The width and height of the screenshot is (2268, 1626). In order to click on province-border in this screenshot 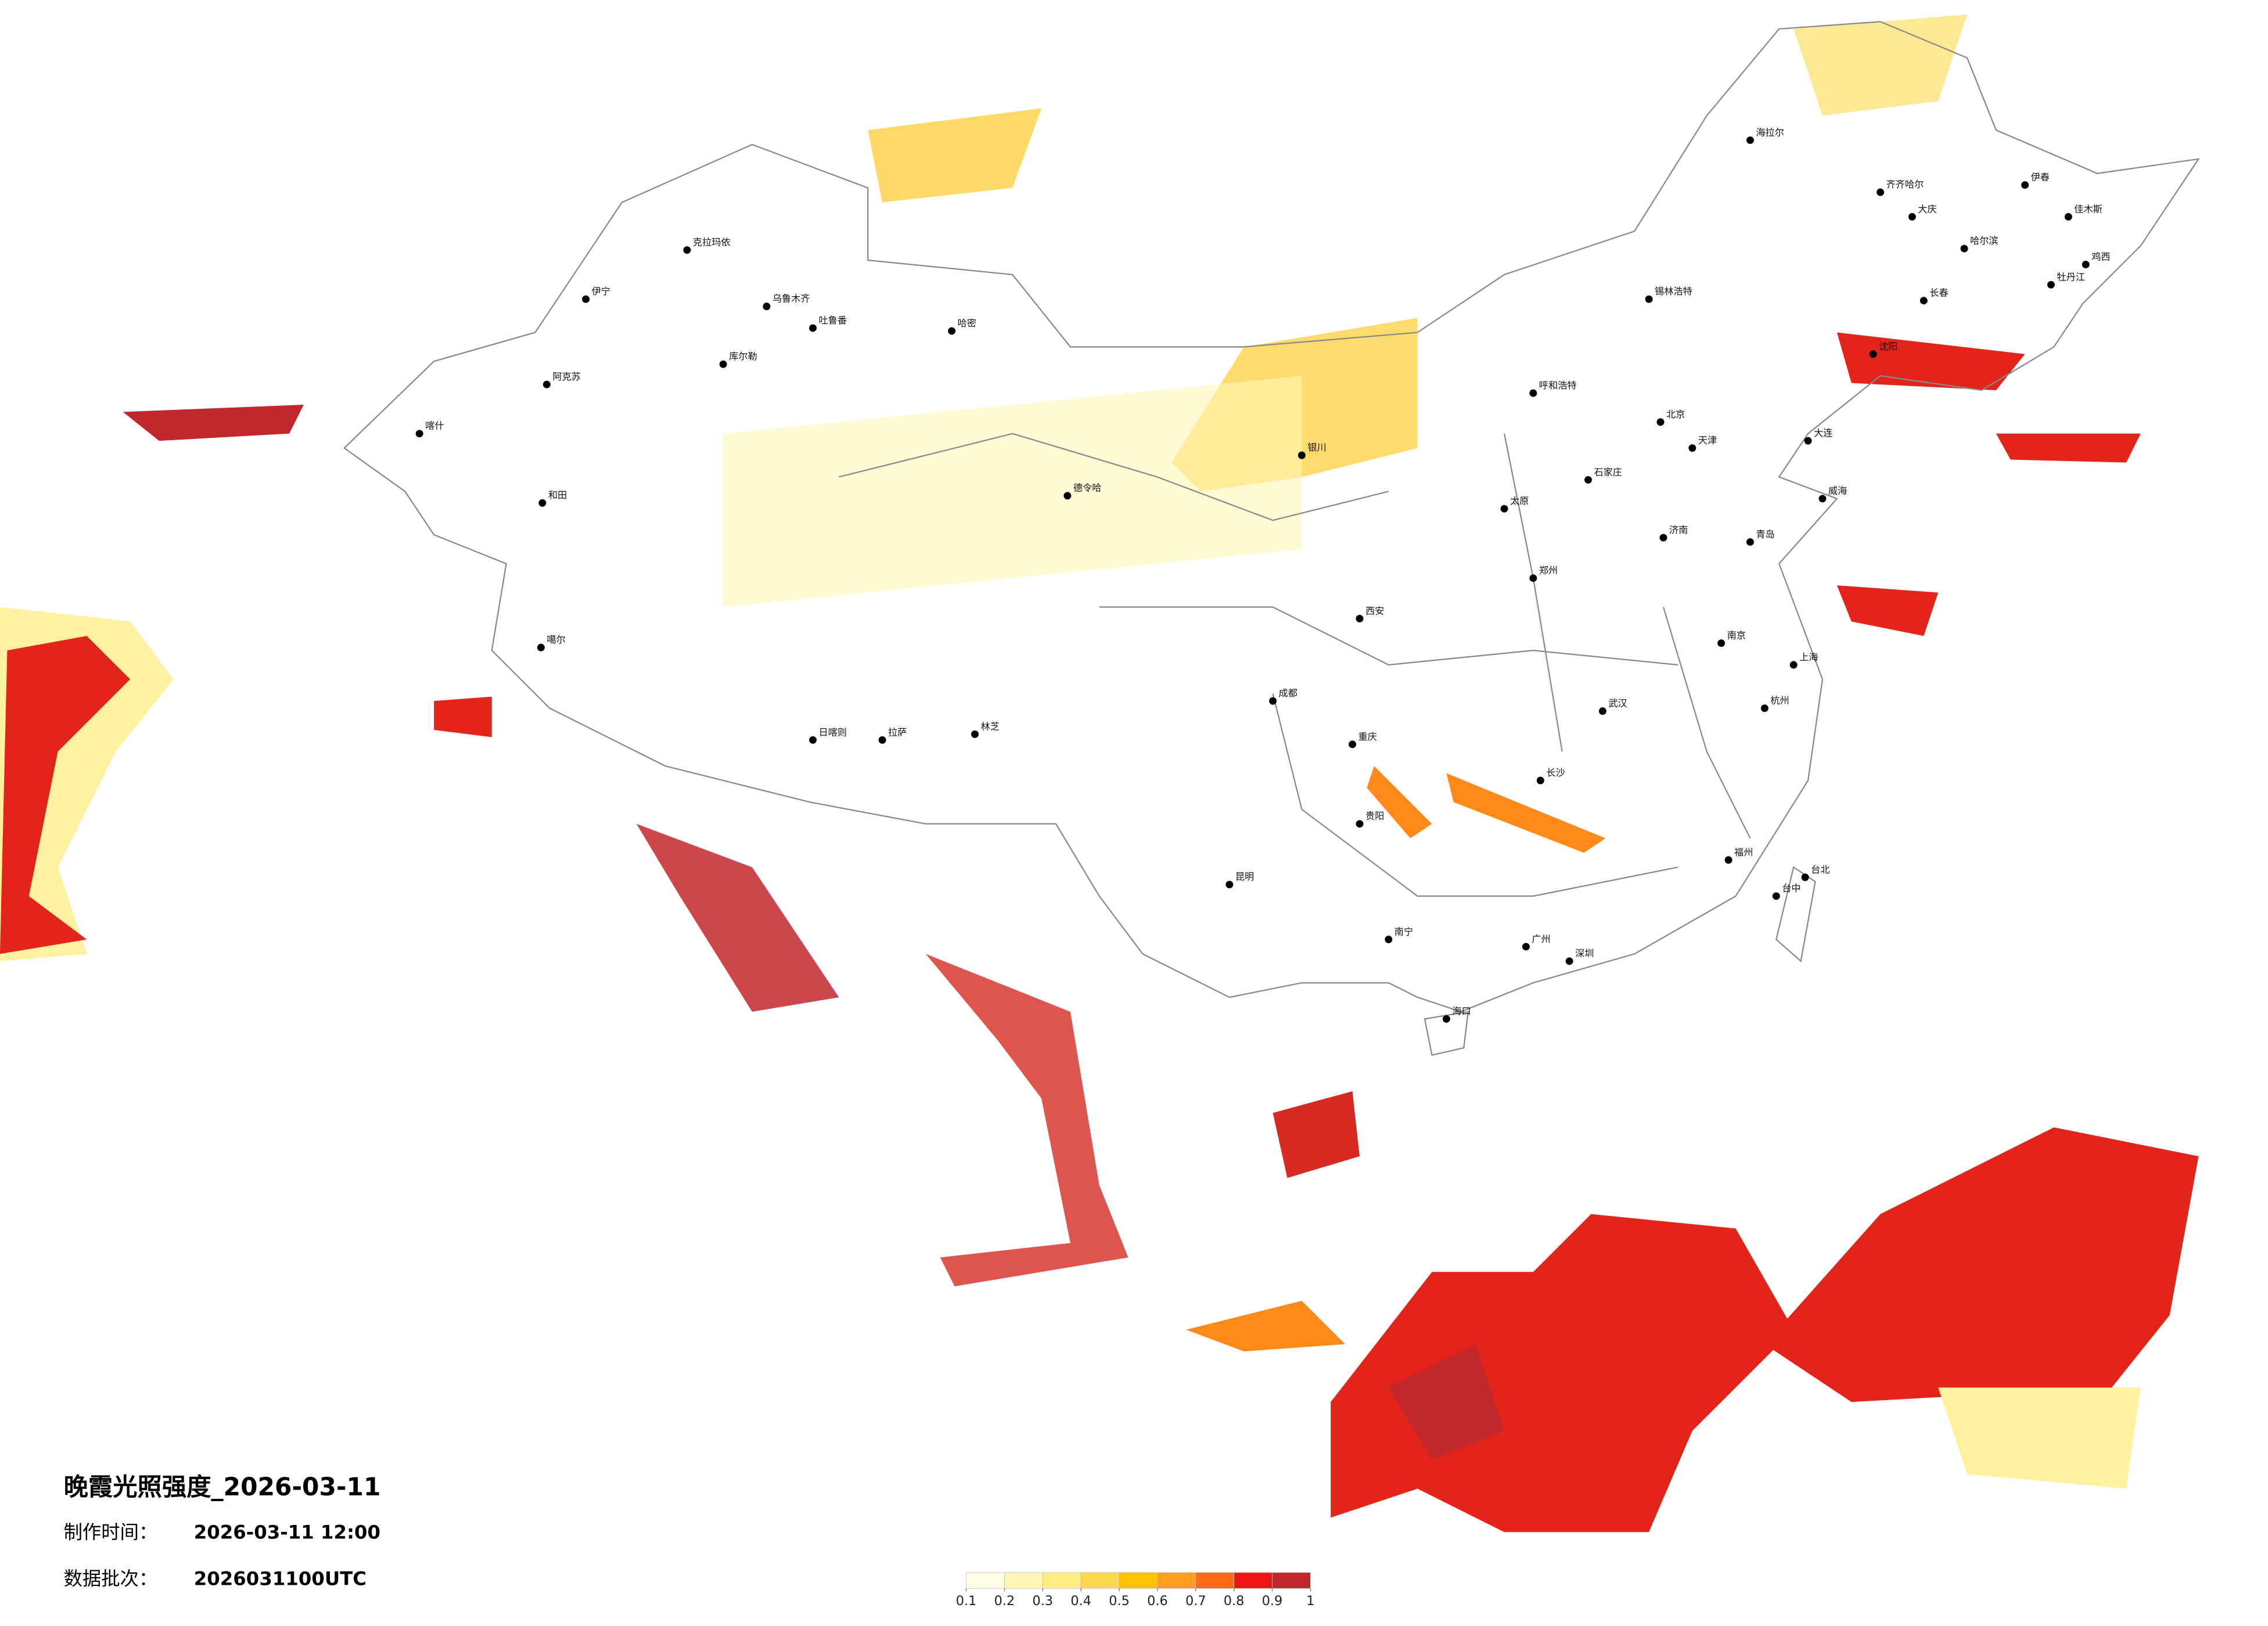, I will do `click(1295, 665)`.